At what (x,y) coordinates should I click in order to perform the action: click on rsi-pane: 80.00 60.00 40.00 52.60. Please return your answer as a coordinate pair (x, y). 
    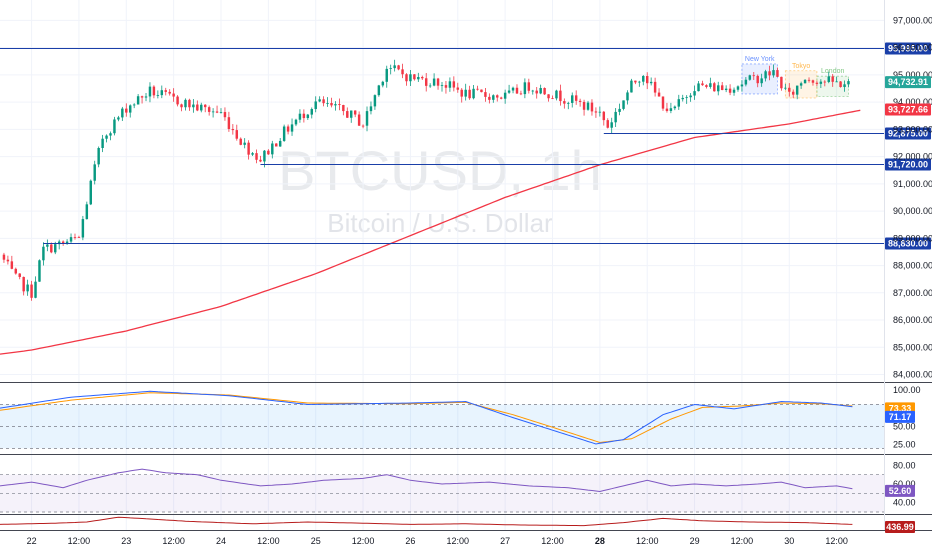
    Looking at the image, I should click on (458, 486).